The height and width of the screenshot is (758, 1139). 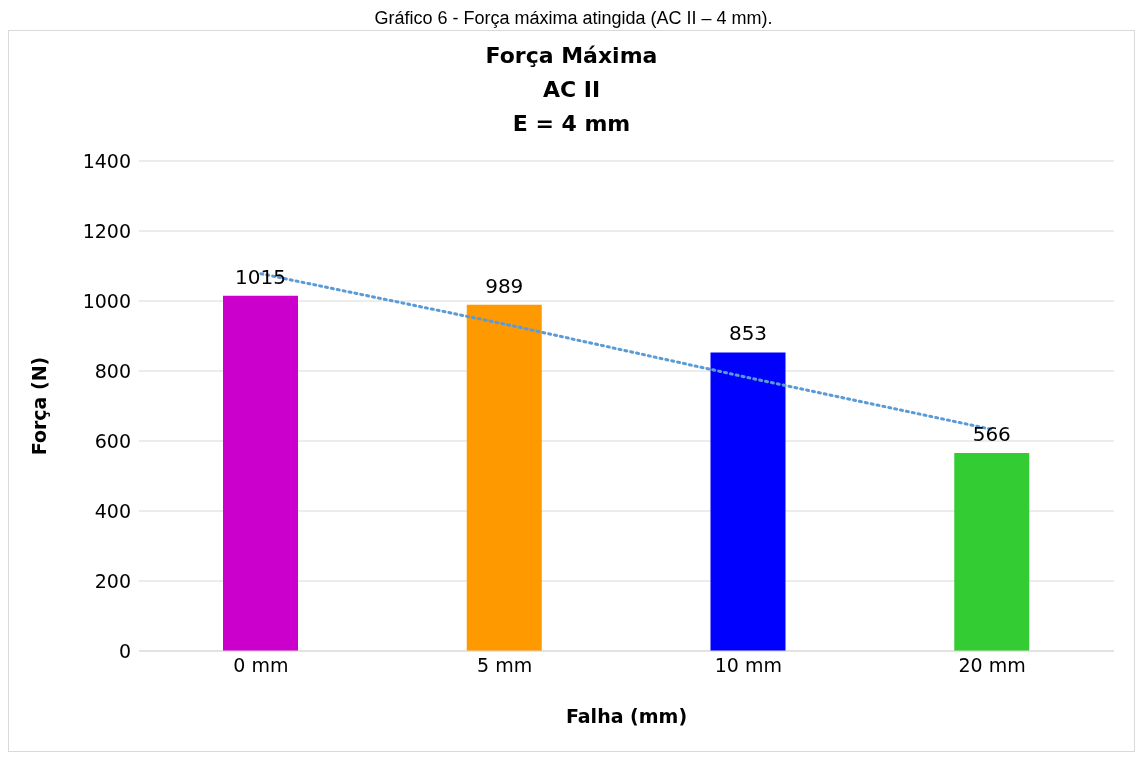 What do you see at coordinates (571, 90) in the screenshot?
I see `chart-title: Força Máxima AC II E = 4 mm` at bounding box center [571, 90].